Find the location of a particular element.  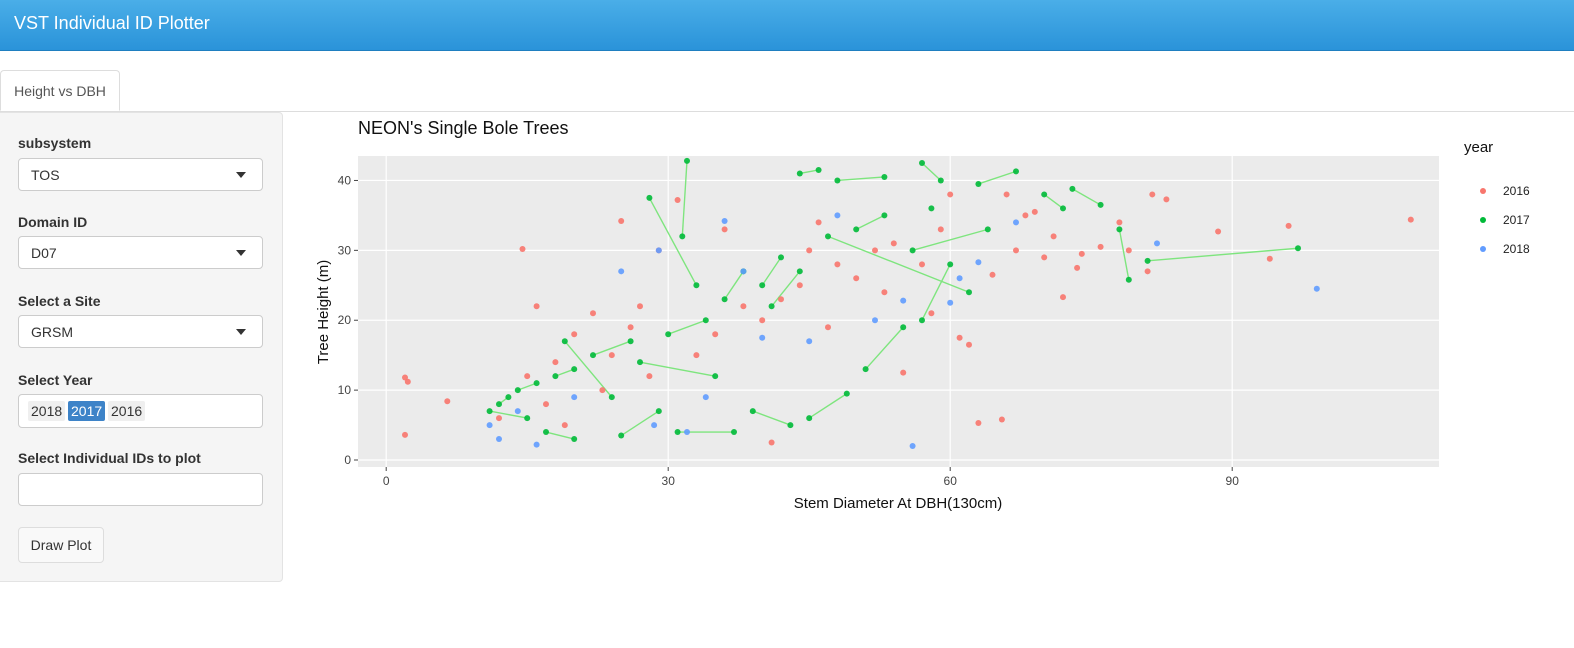

year-chip: 2018 is located at coordinates (47, 411).